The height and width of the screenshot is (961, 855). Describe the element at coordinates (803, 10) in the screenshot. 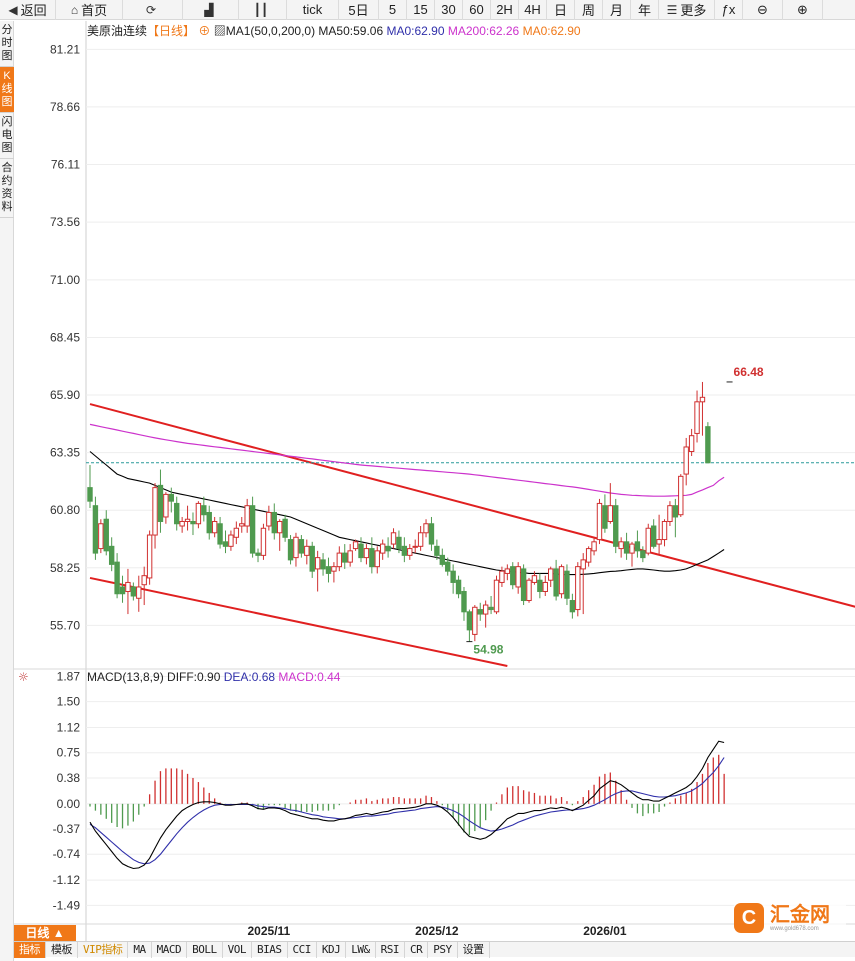

I see `toolbar-zoom-in-button: ⊕` at that location.